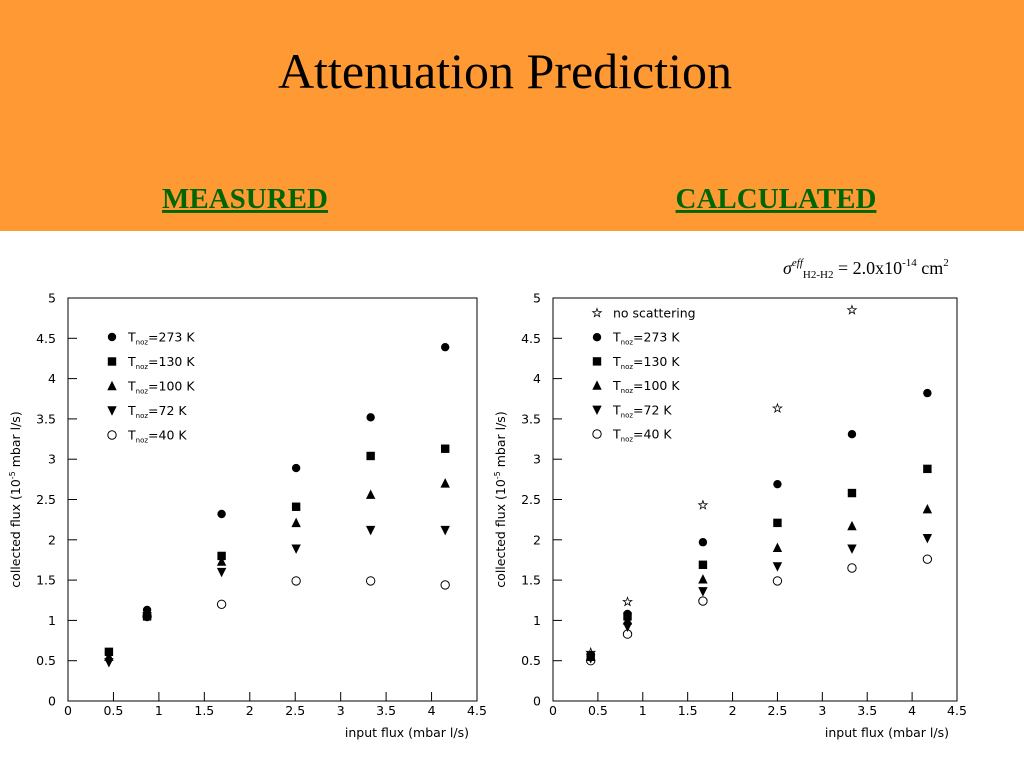 This screenshot has width=1024, height=768. I want to click on slide-title: Attenuation Prediction, so click(505, 71).